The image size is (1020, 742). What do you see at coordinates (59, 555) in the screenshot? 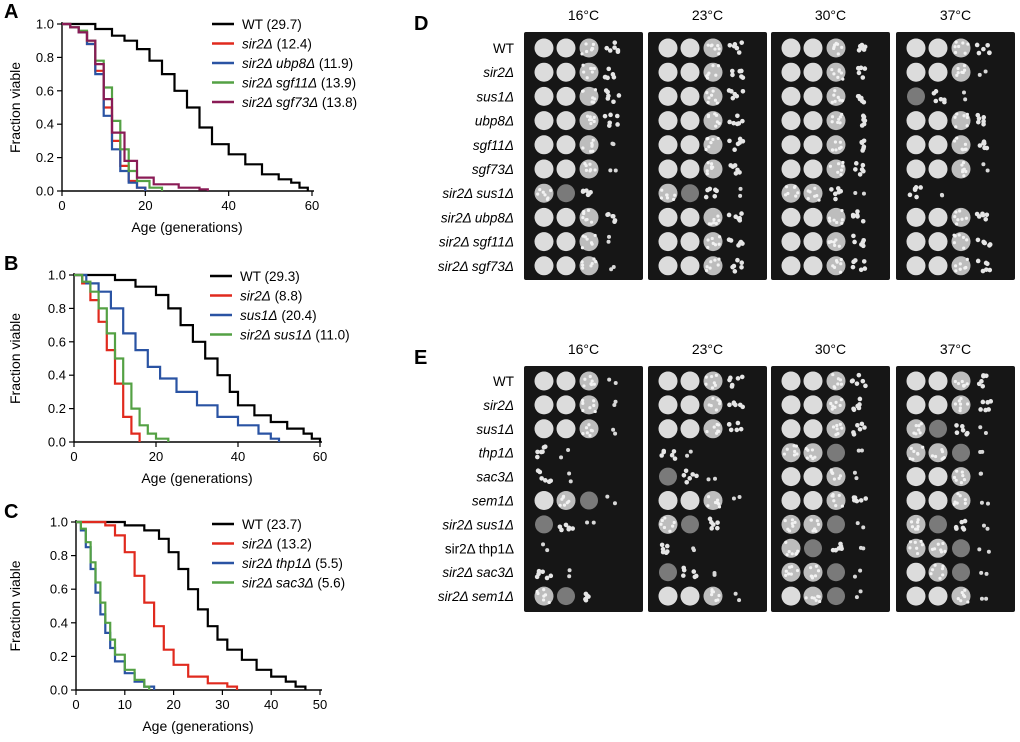
I see `y-tick-label: 0.8` at bounding box center [59, 555].